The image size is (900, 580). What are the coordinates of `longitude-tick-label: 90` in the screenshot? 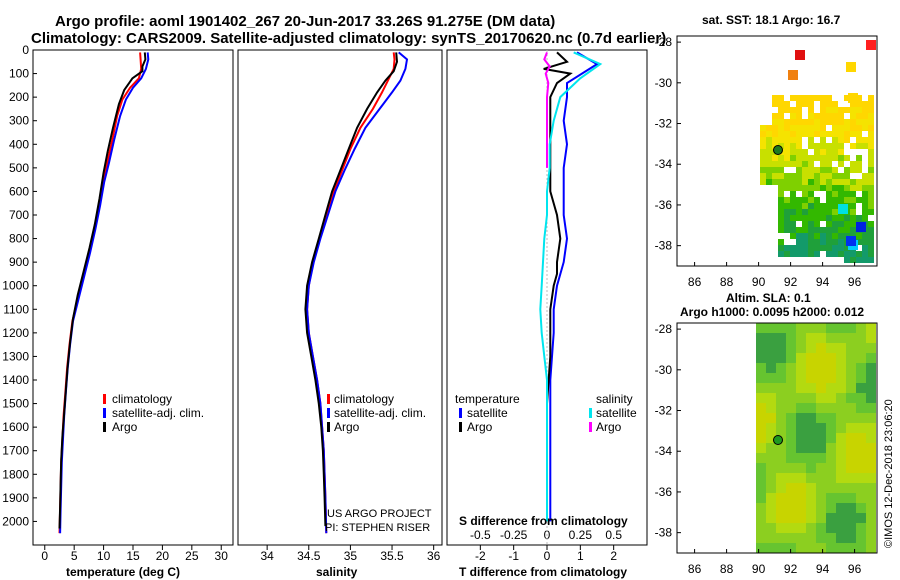 It's located at (759, 282).